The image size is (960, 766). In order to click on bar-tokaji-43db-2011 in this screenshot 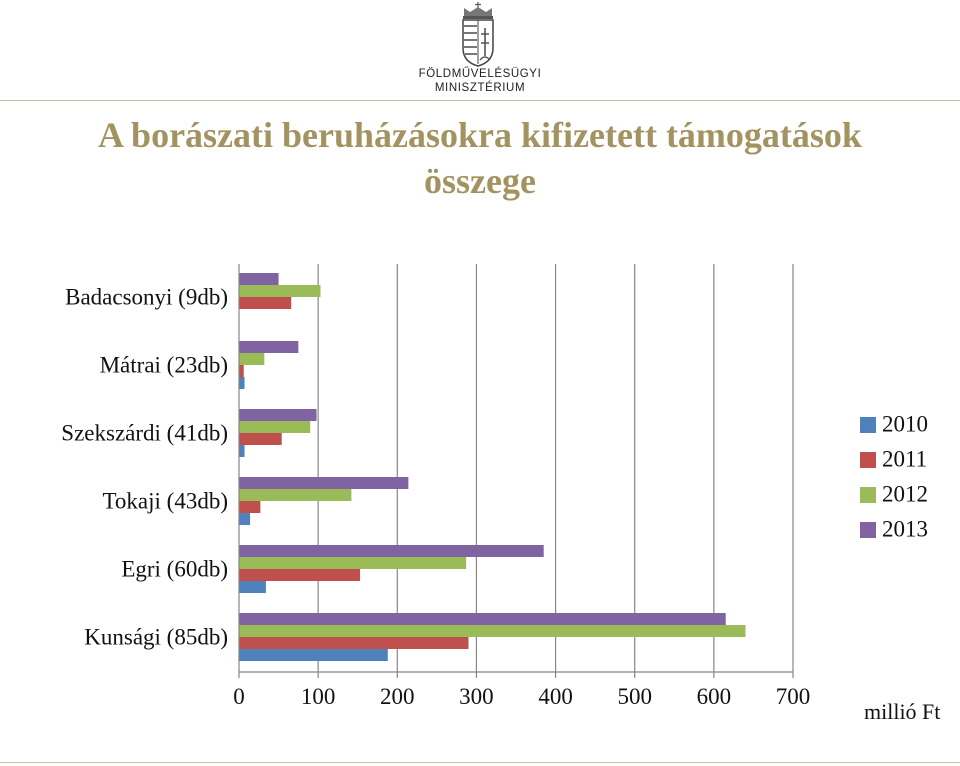, I will do `click(250, 507)`.